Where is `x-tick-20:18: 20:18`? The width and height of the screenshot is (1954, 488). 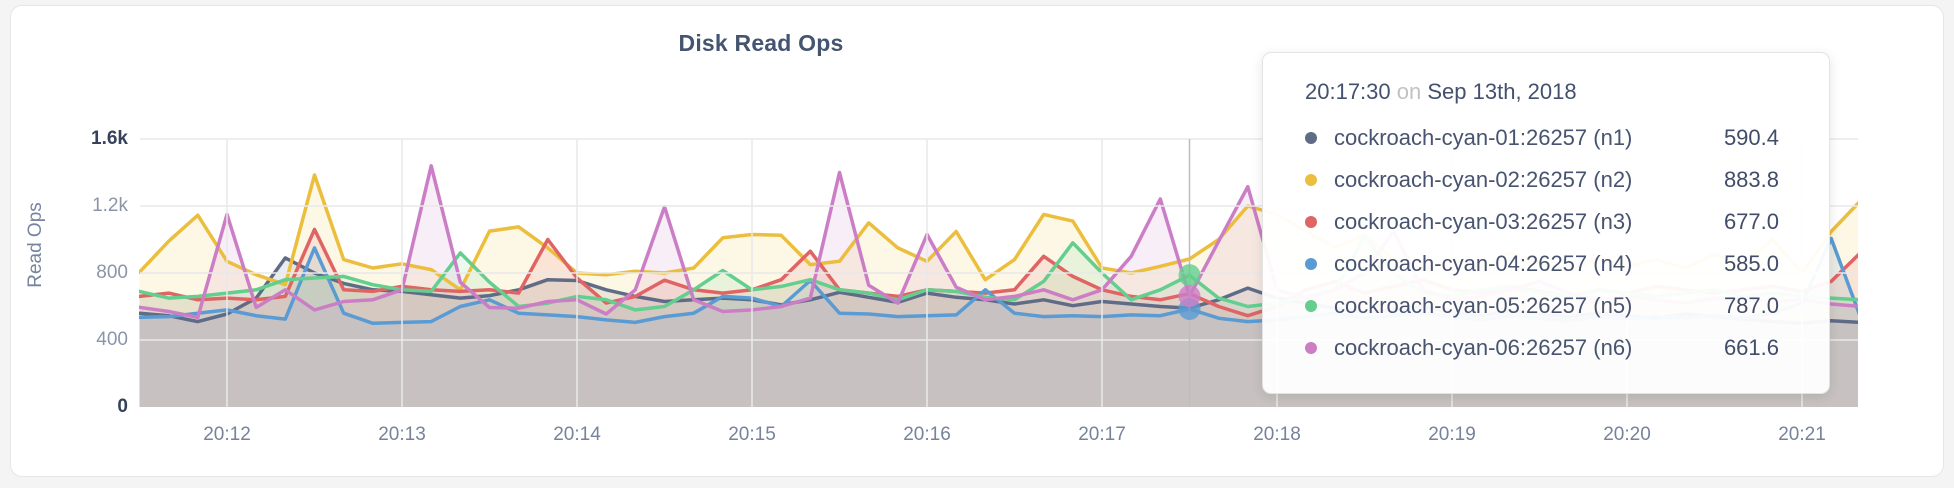 x-tick-20:18: 20:18 is located at coordinates (1277, 434).